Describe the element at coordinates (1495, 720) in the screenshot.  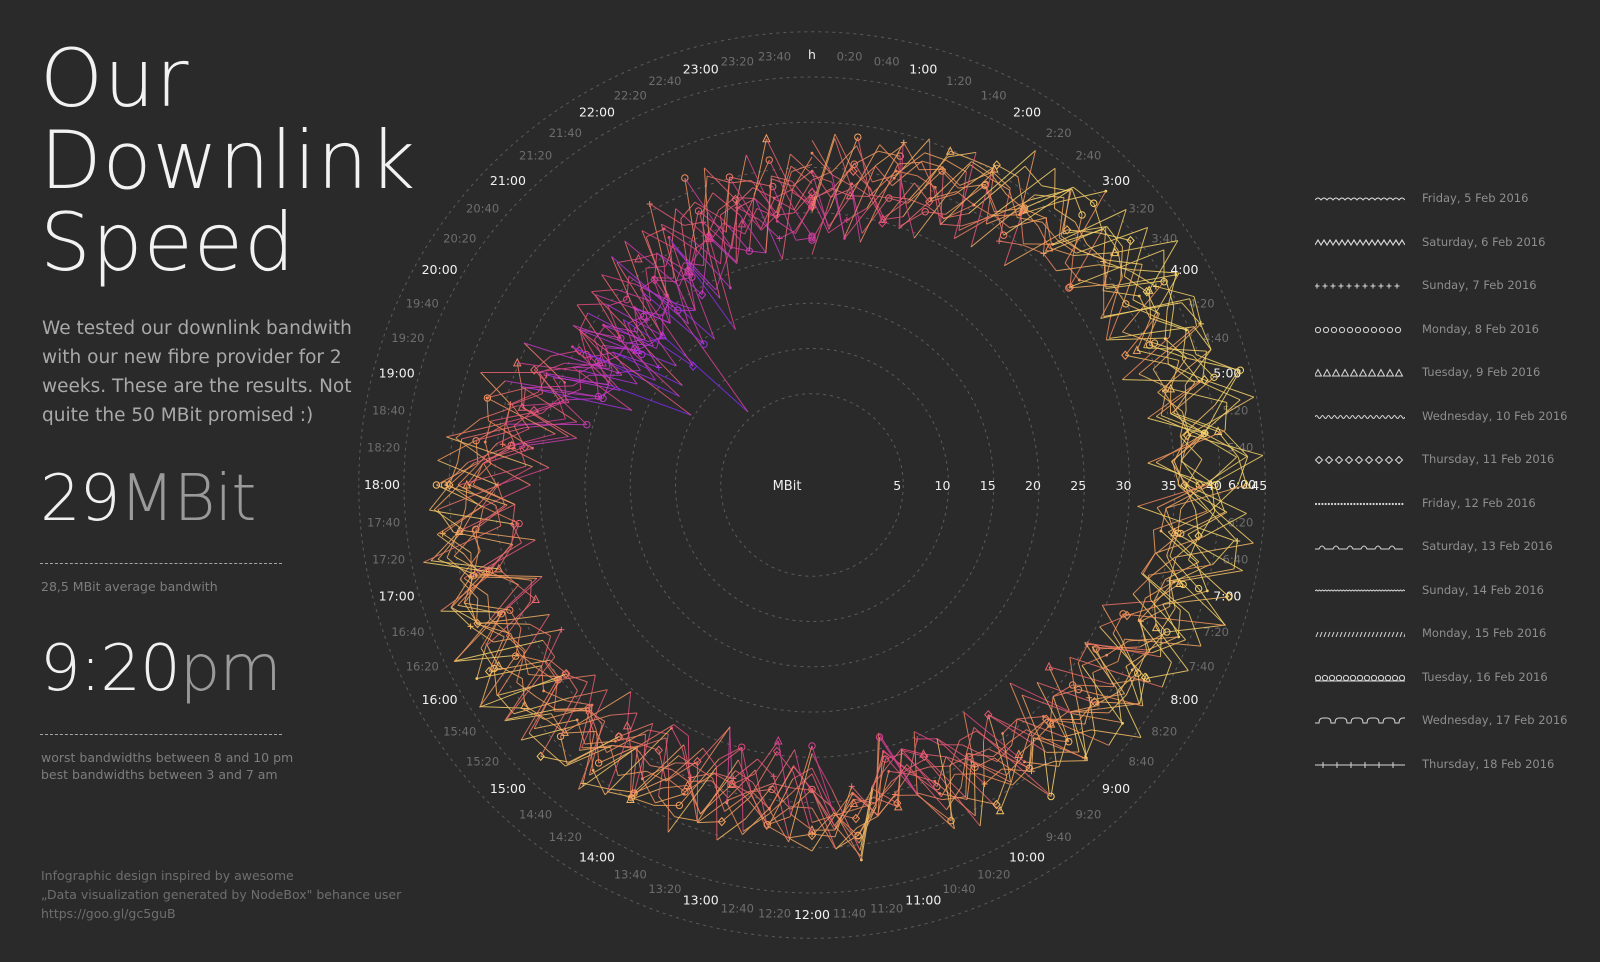
I see `legend-label: Wednesday, 17 Feb 2016` at that location.